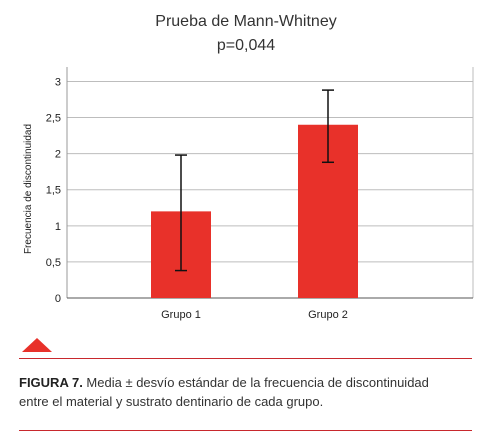 This screenshot has height=441, width=487. What do you see at coordinates (181, 315) in the screenshot?
I see `x-tick-label: Grupo 1` at bounding box center [181, 315].